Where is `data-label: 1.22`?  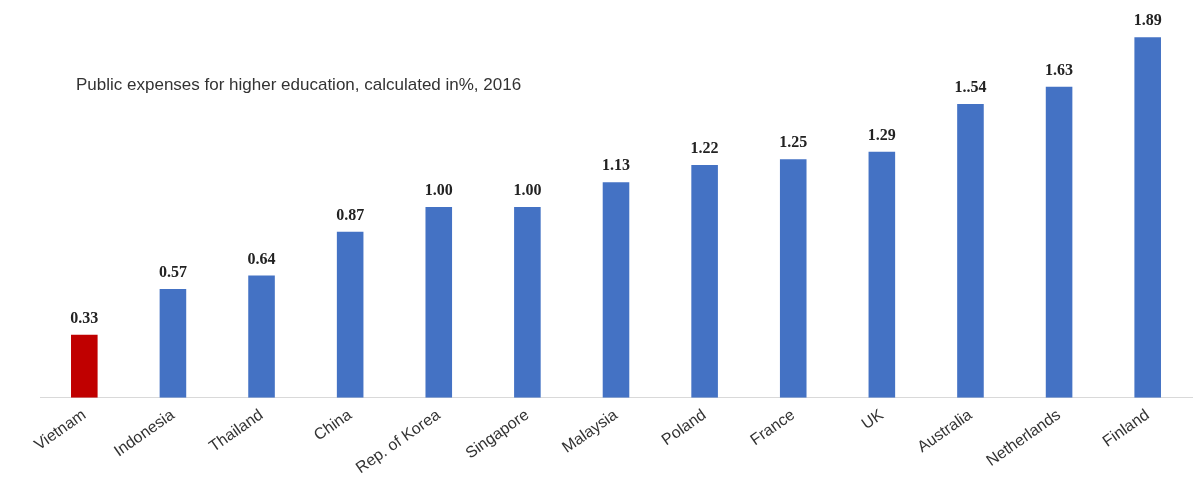 data-label: 1.22 is located at coordinates (704, 148).